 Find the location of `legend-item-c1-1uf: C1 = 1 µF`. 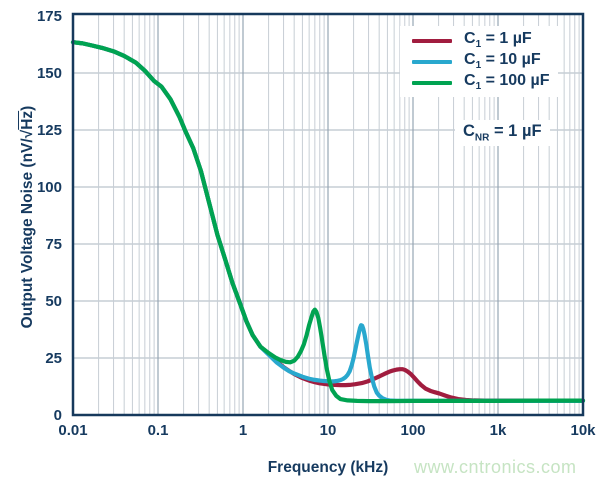

legend-item-c1-1uf: C1 = 1 µF is located at coordinates (481, 40).